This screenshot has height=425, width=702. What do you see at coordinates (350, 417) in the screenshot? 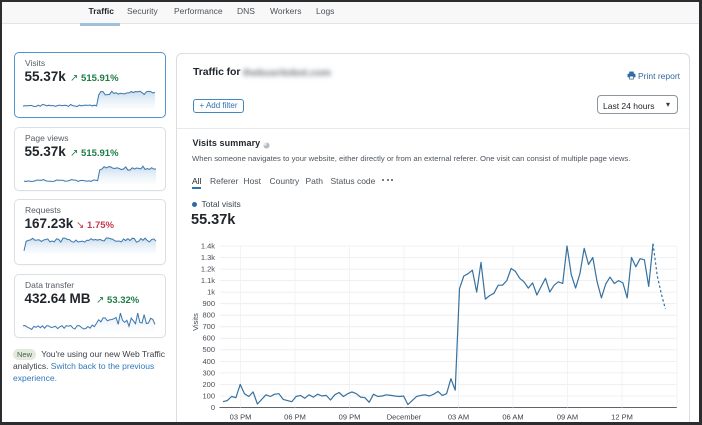
I see `svg-text: 09 PM` at bounding box center [350, 417].